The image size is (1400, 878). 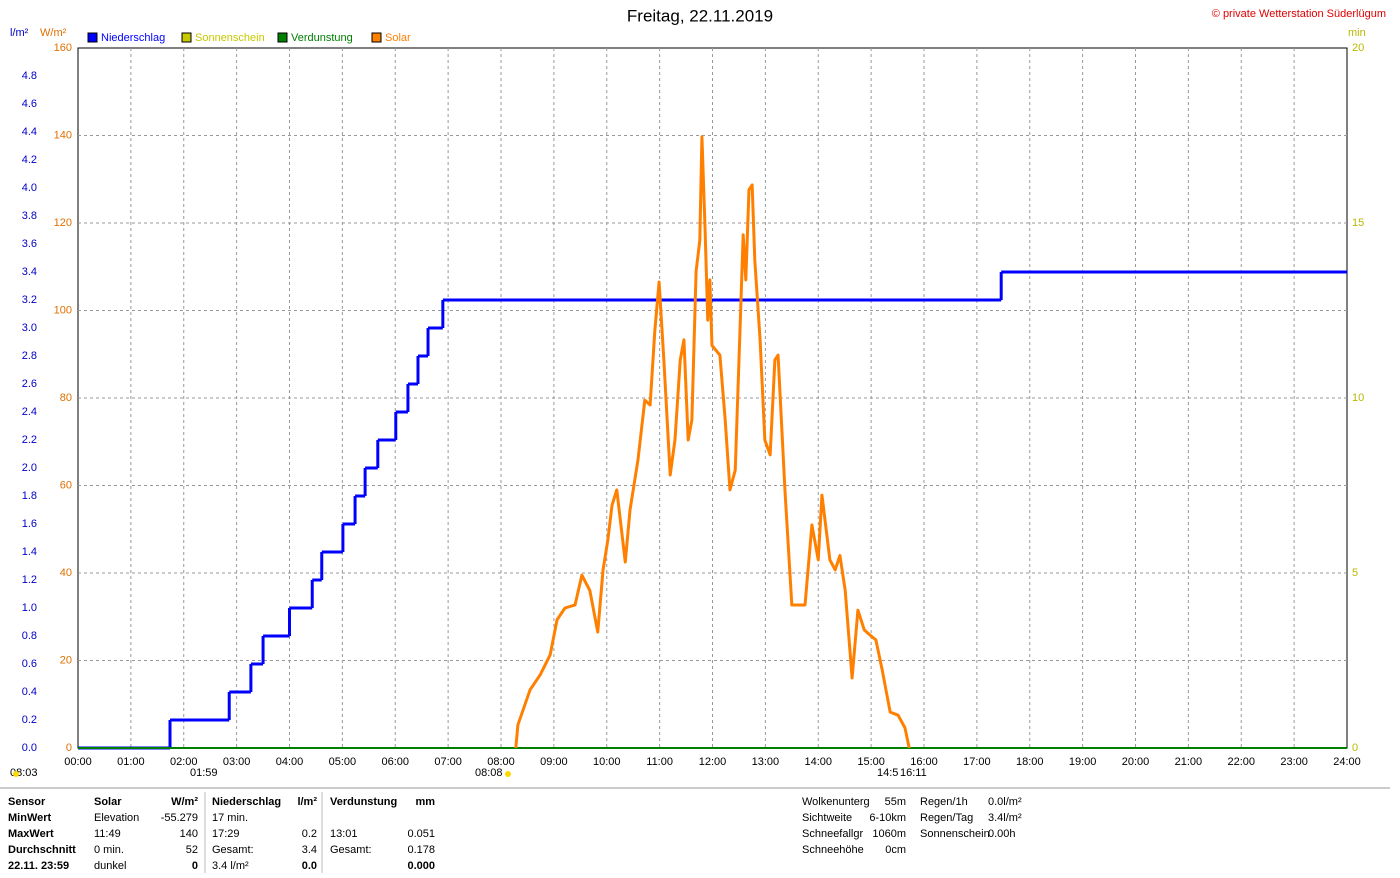 I want to click on y2-tick-label: 60, so click(x=66, y=485).